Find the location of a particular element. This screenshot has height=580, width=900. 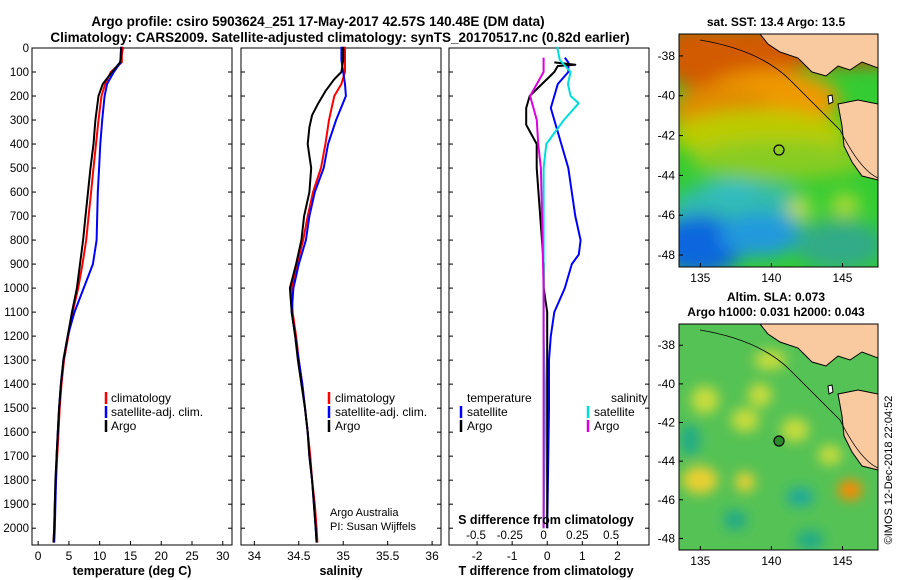

y-tick-label: 1700 is located at coordinates (16, 457).